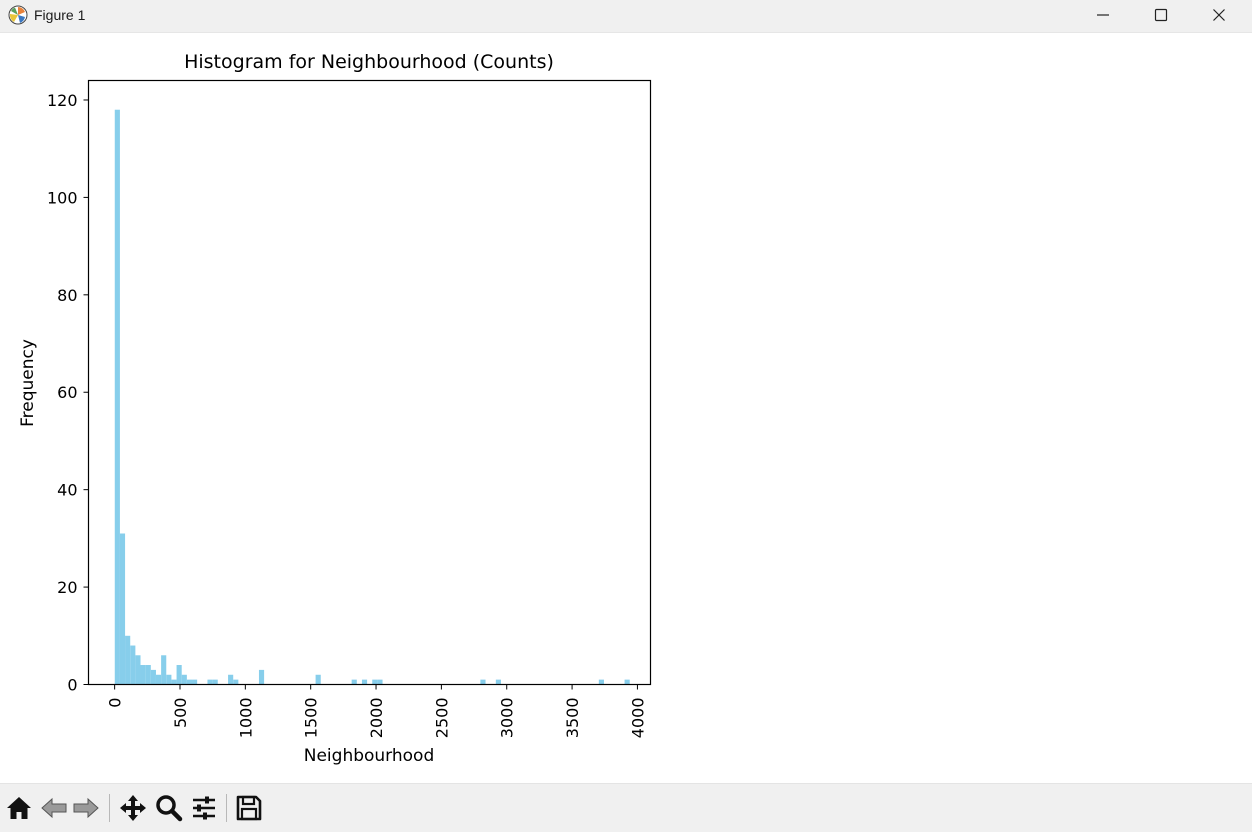  What do you see at coordinates (67, 490) in the screenshot?
I see `y-tick-label: 40` at bounding box center [67, 490].